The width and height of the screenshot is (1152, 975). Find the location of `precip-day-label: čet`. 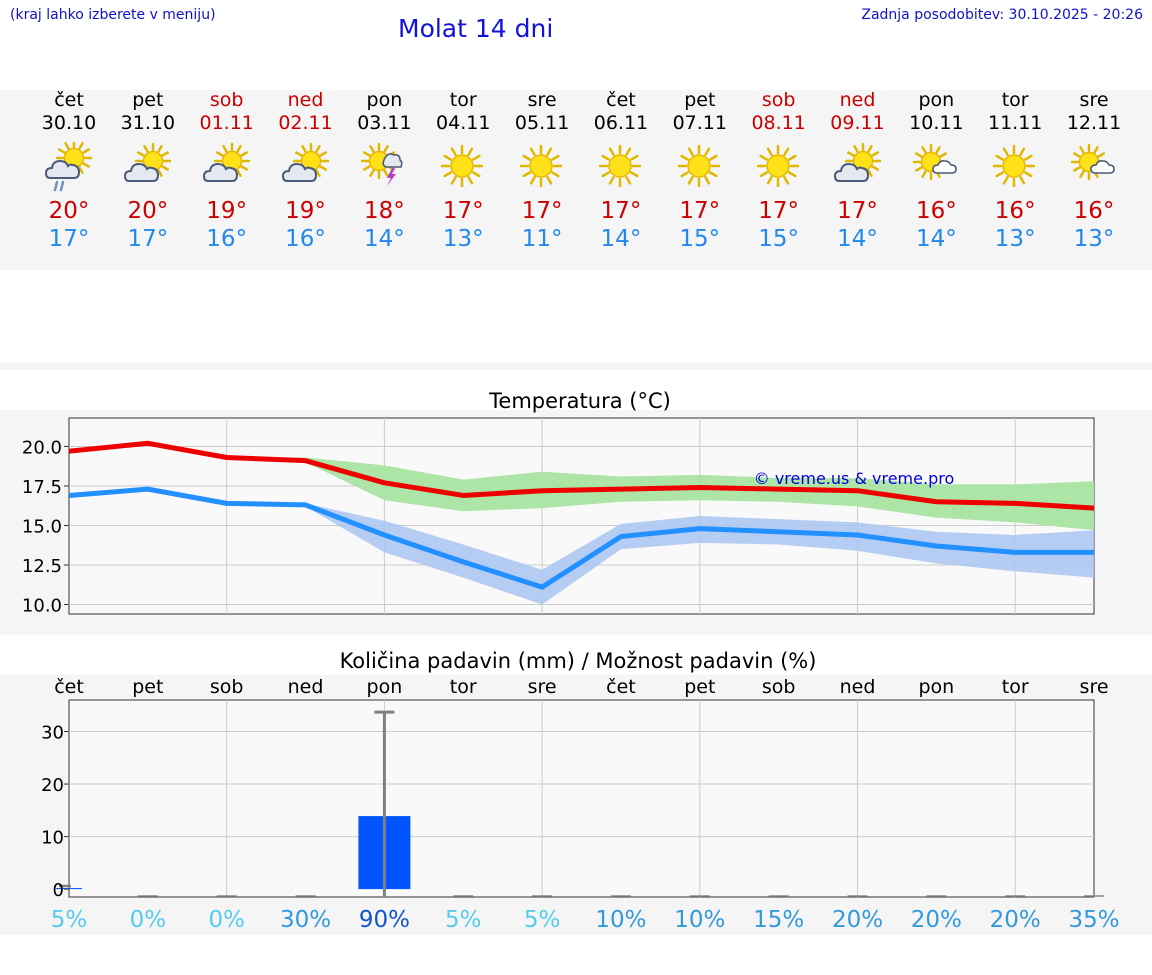

precip-day-label: čet is located at coordinates (69, 687).